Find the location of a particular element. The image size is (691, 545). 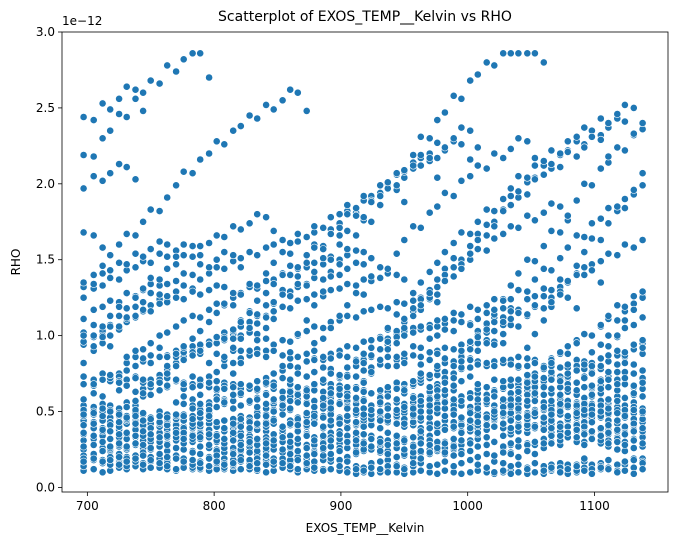

y-tick-label: 2.5 is located at coordinates (45, 108).